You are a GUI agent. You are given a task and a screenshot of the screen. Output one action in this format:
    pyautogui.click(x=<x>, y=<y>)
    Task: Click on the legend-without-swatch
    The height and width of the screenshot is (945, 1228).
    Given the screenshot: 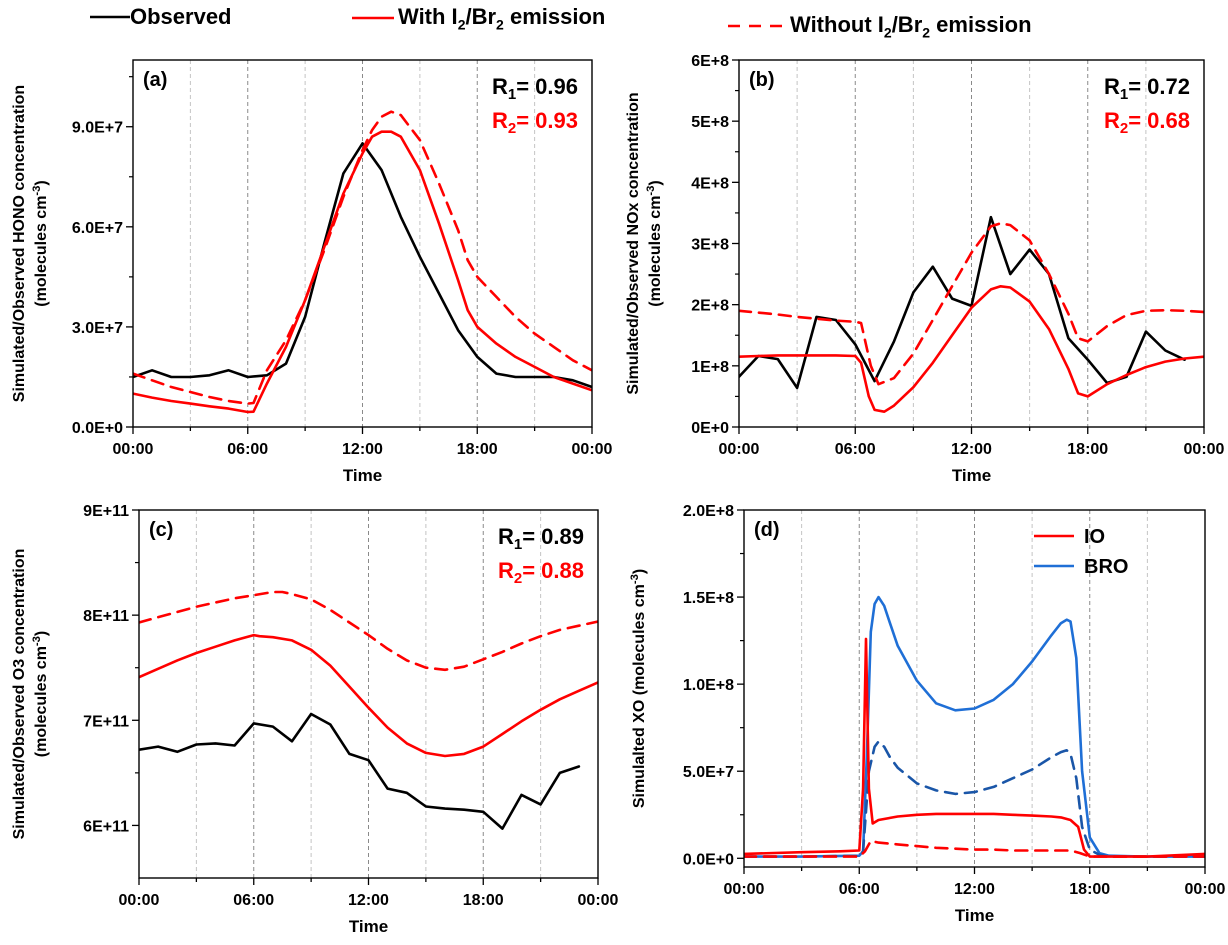 What is the action you would take?
    pyautogui.click(x=755, y=26)
    